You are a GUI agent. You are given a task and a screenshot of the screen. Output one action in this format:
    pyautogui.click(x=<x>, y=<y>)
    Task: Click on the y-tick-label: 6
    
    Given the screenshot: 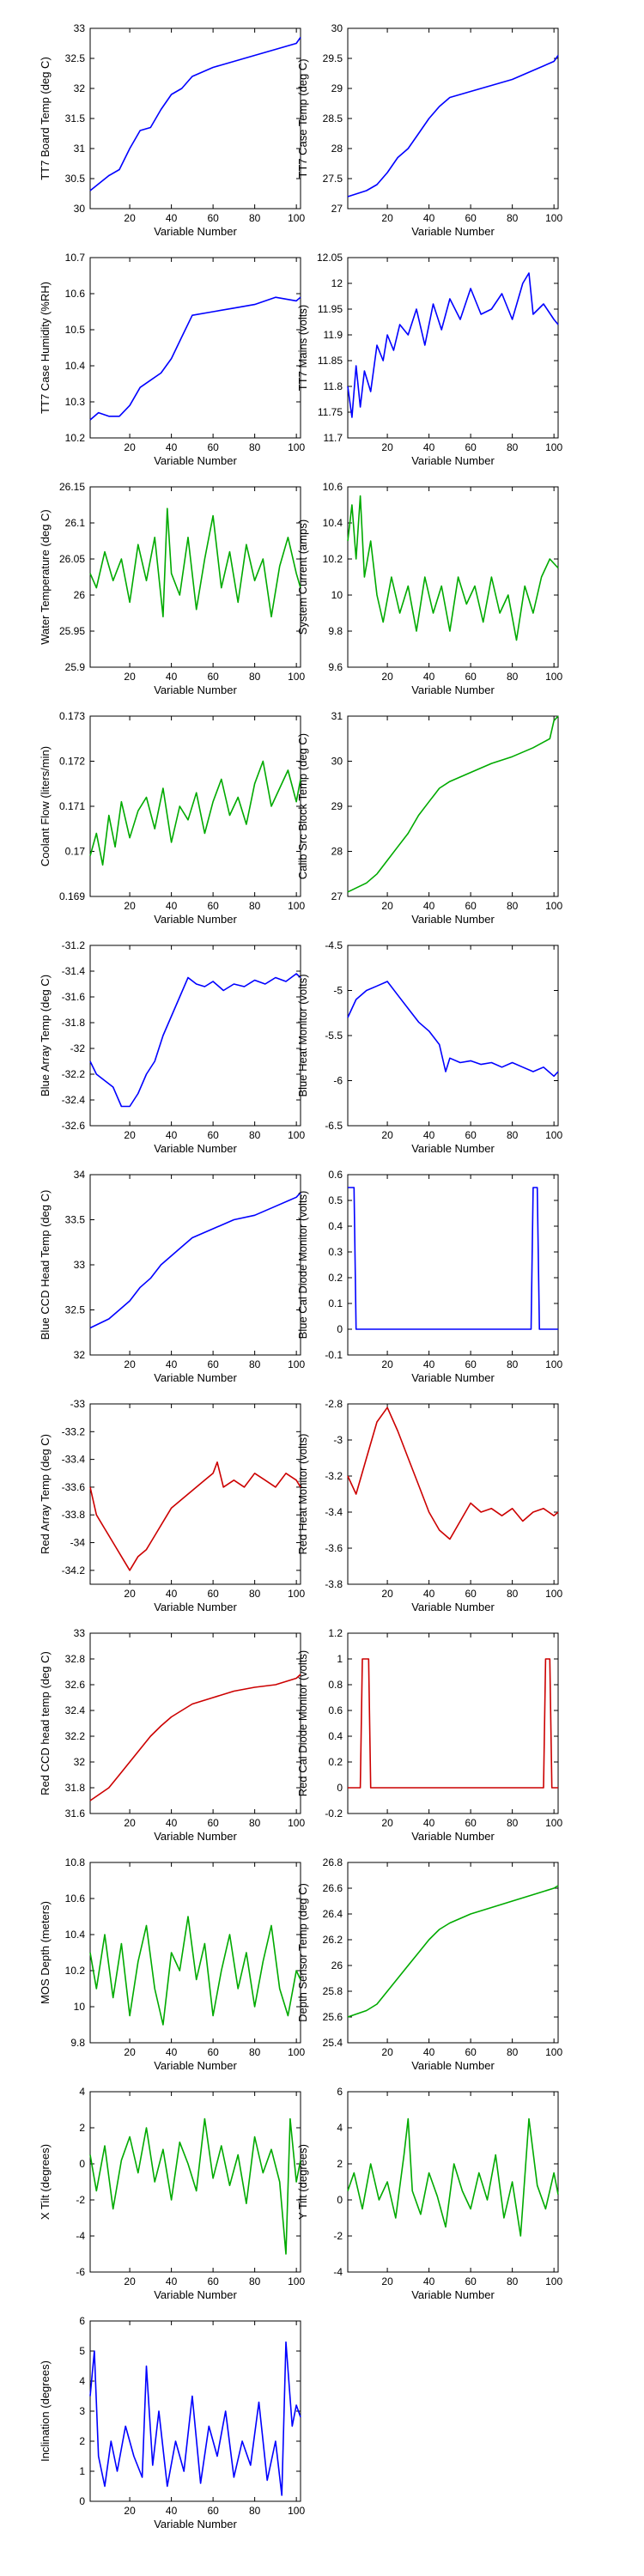 What is the action you would take?
    pyautogui.click(x=340, y=2092)
    